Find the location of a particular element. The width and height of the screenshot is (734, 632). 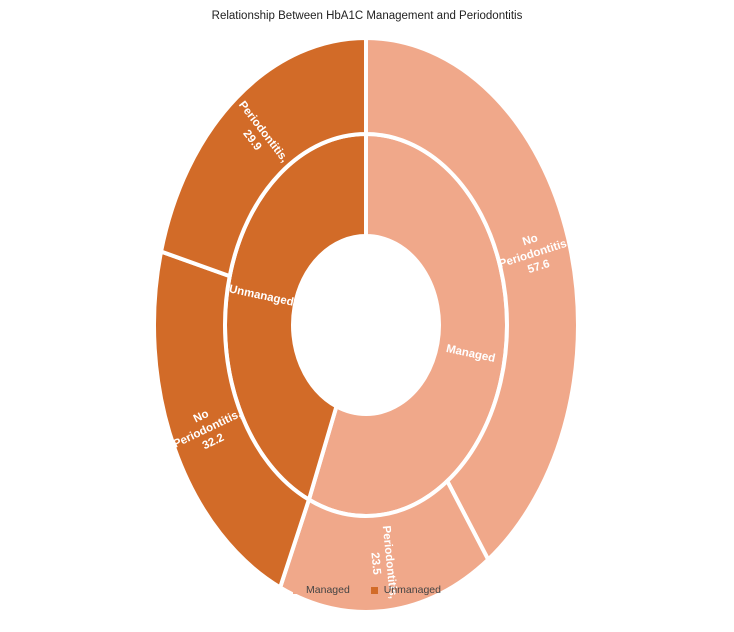

legend-swatch-managed is located at coordinates (297, 590).